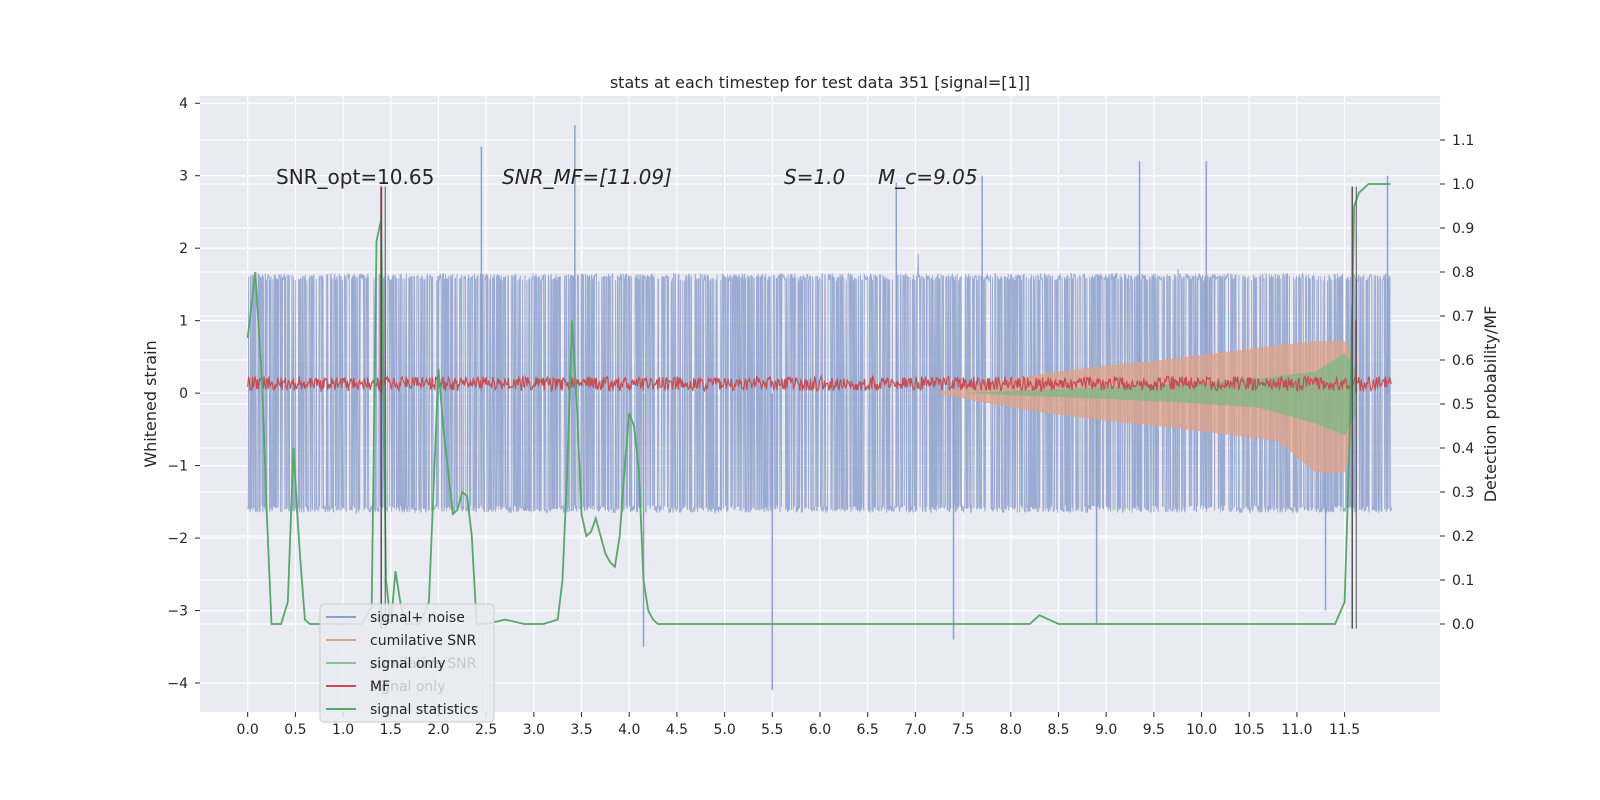  Describe the element at coordinates (177, 612) in the screenshot. I see `y-tick-label: −3` at that location.